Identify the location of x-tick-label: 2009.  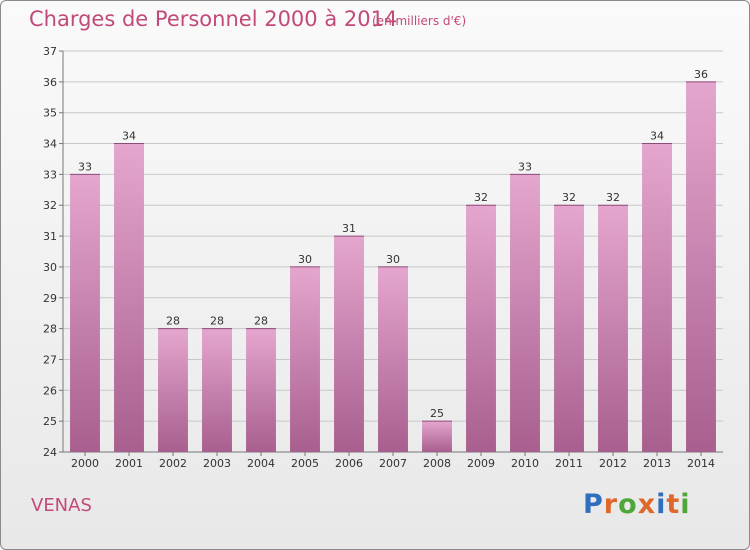
(481, 463).